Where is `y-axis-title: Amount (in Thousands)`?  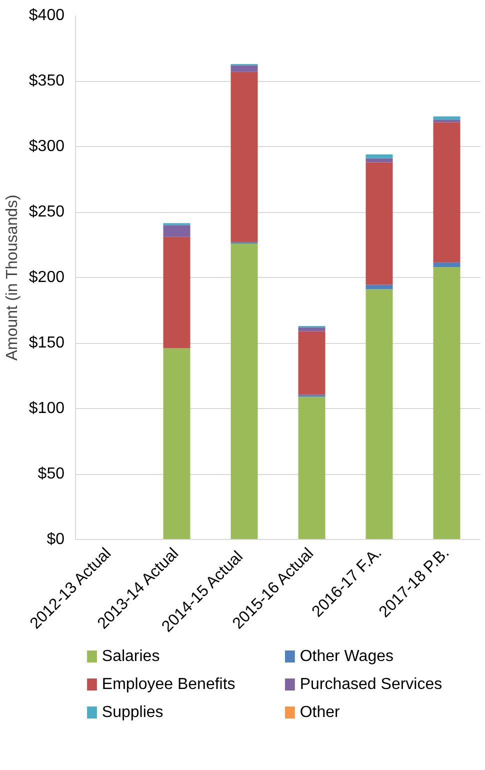
y-axis-title: Amount (in Thousands) is located at coordinates (12, 277).